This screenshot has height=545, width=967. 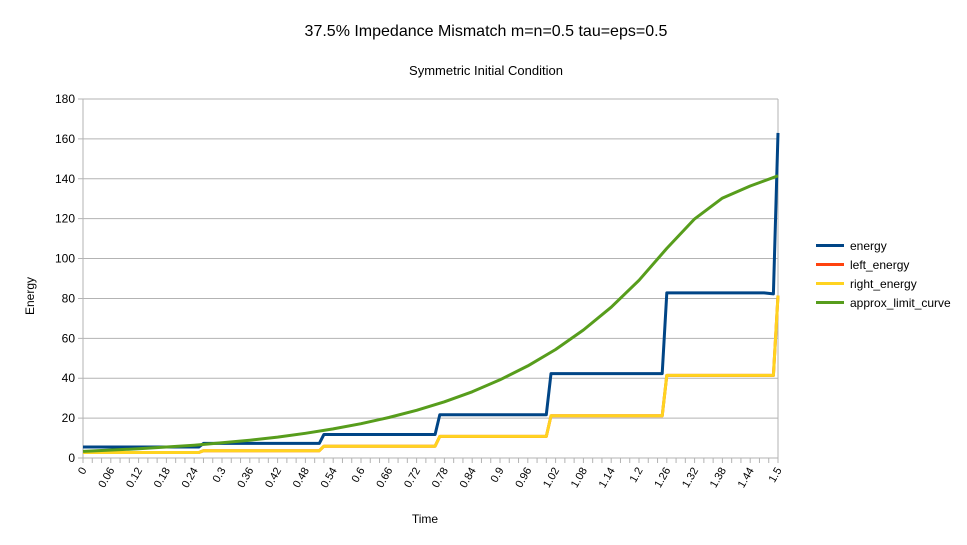 What do you see at coordinates (384, 478) in the screenshot?
I see `x-tick-label: 0.66` at bounding box center [384, 478].